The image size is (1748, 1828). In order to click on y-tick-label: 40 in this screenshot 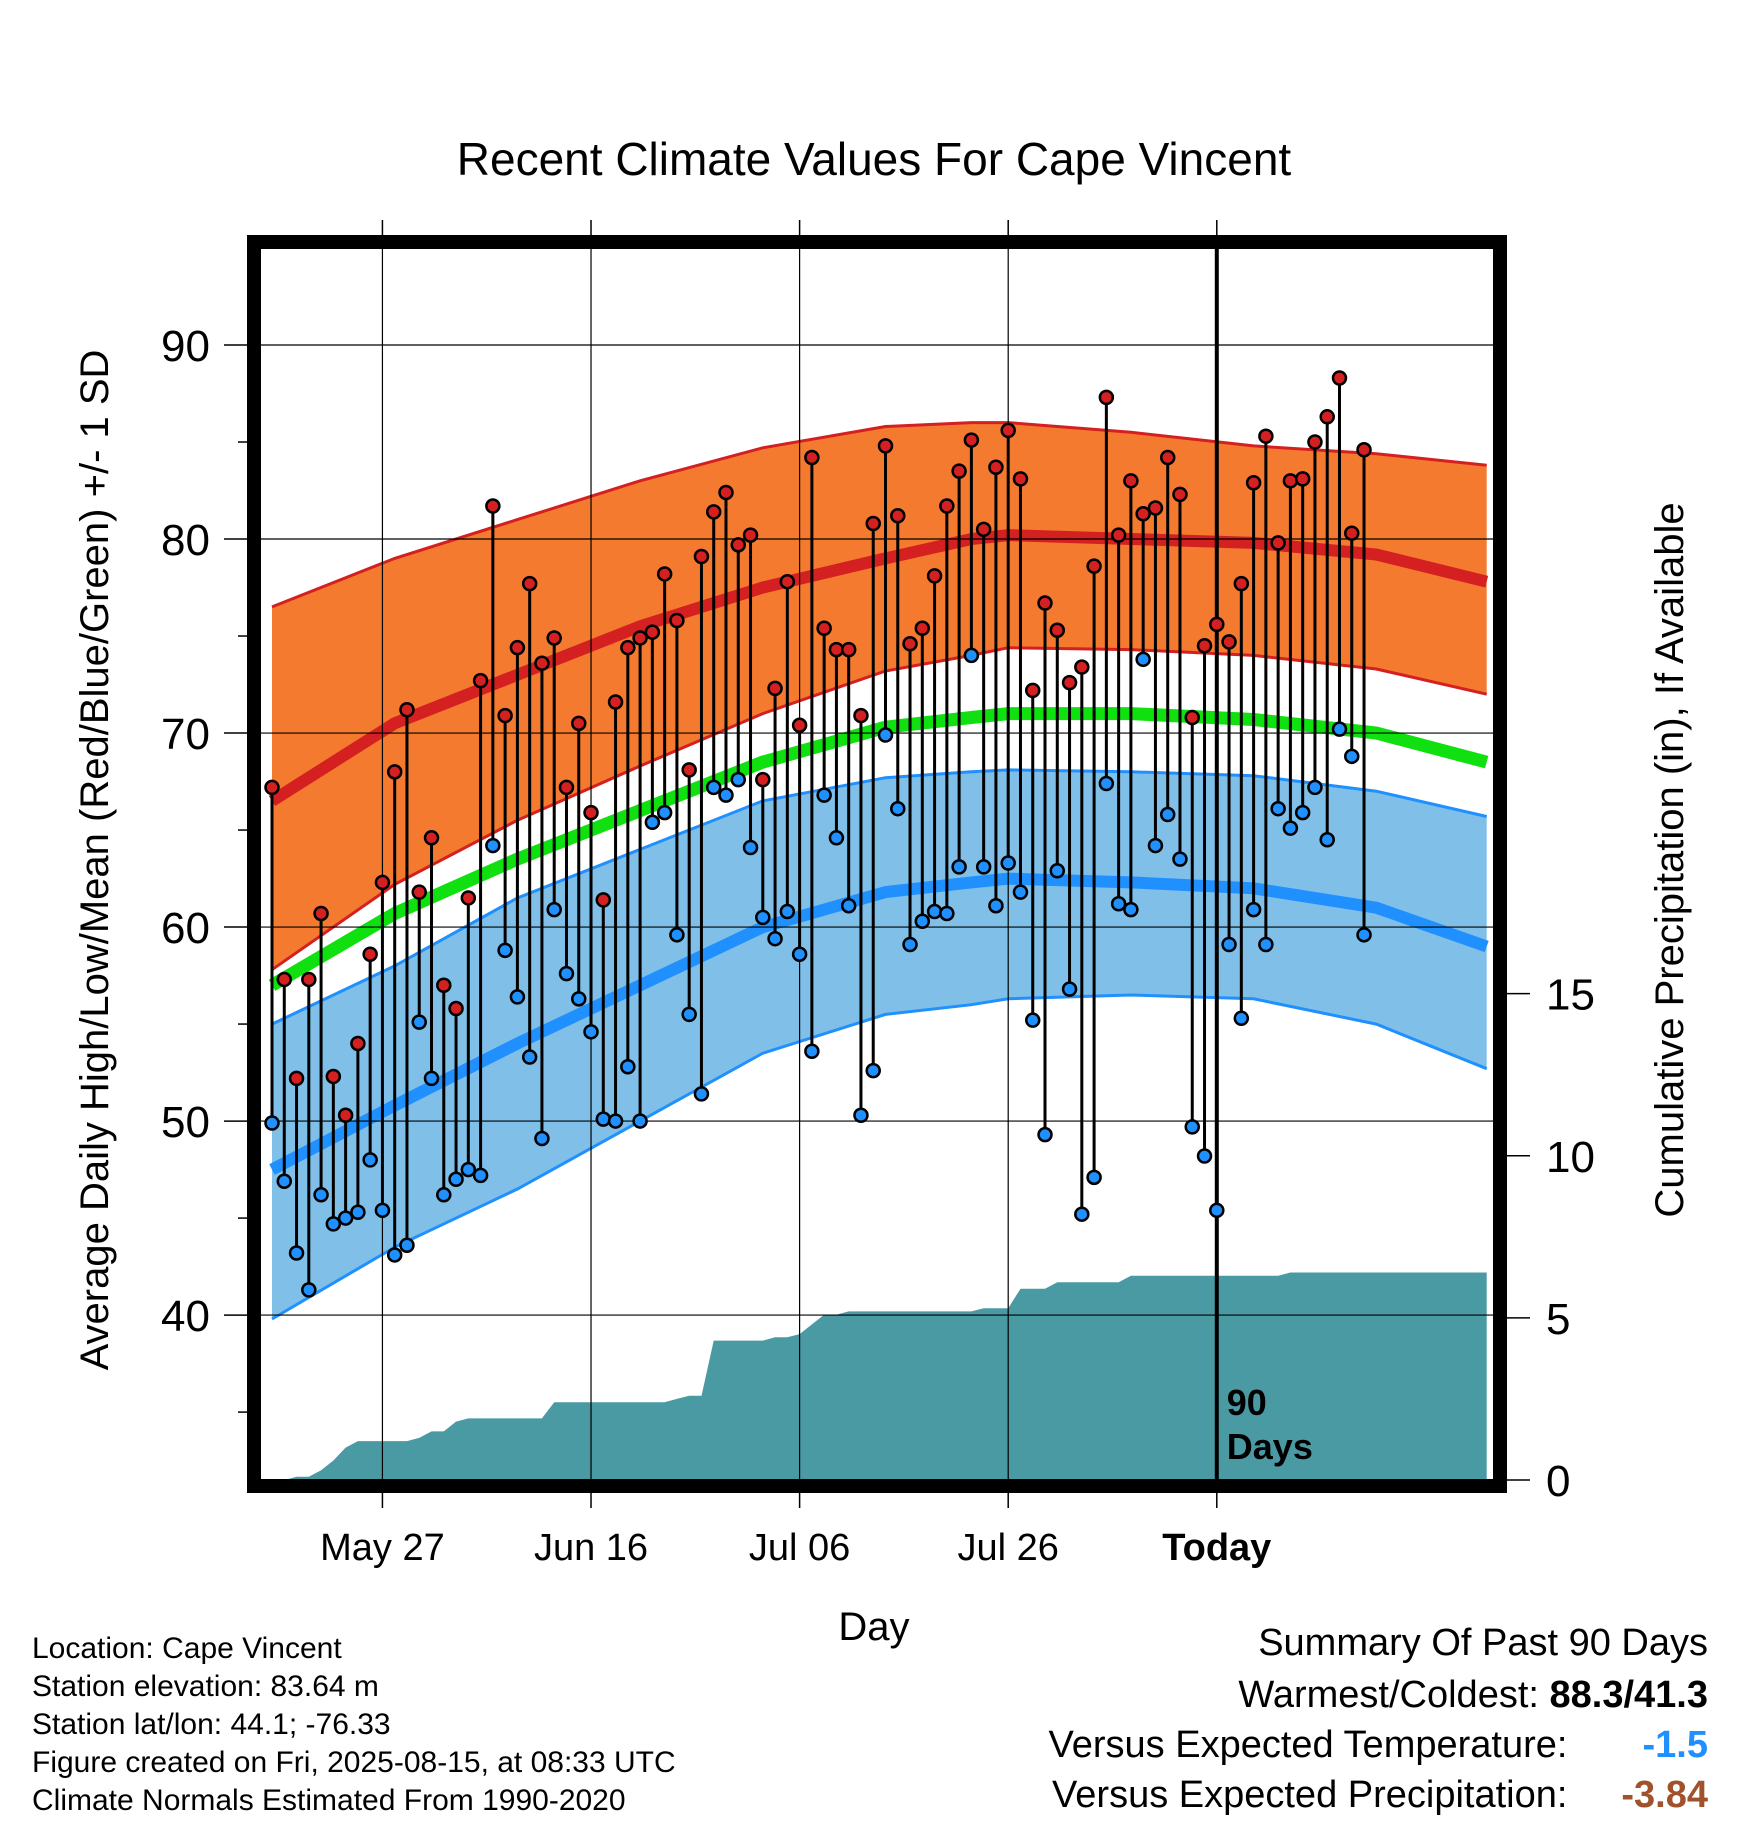, I will do `click(185, 1316)`.